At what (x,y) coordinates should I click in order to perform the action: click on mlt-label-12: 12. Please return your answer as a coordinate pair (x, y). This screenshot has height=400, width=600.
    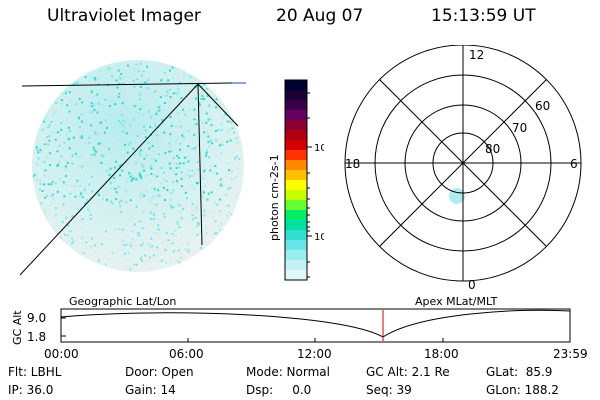
    Looking at the image, I should click on (476, 55).